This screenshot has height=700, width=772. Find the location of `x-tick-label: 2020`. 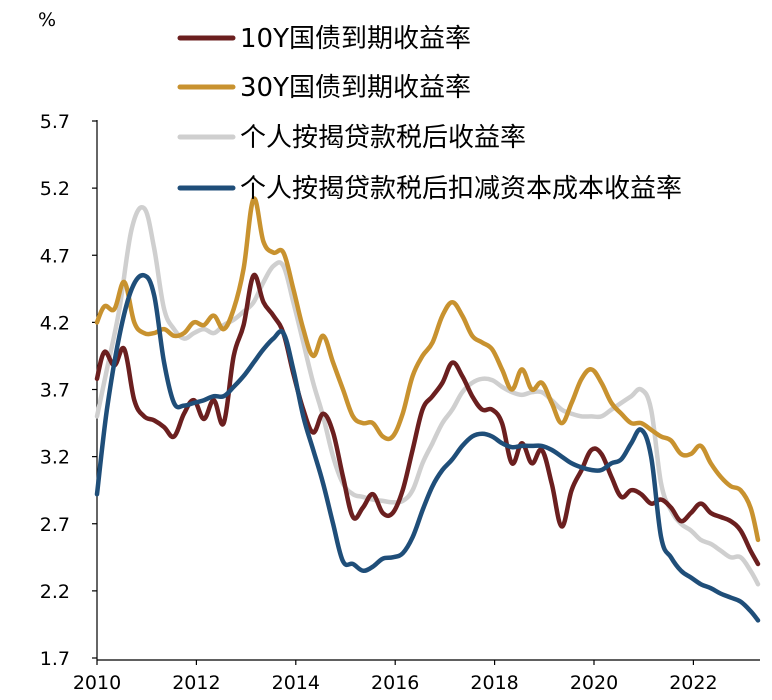

x-tick-label: 2020 is located at coordinates (594, 683).